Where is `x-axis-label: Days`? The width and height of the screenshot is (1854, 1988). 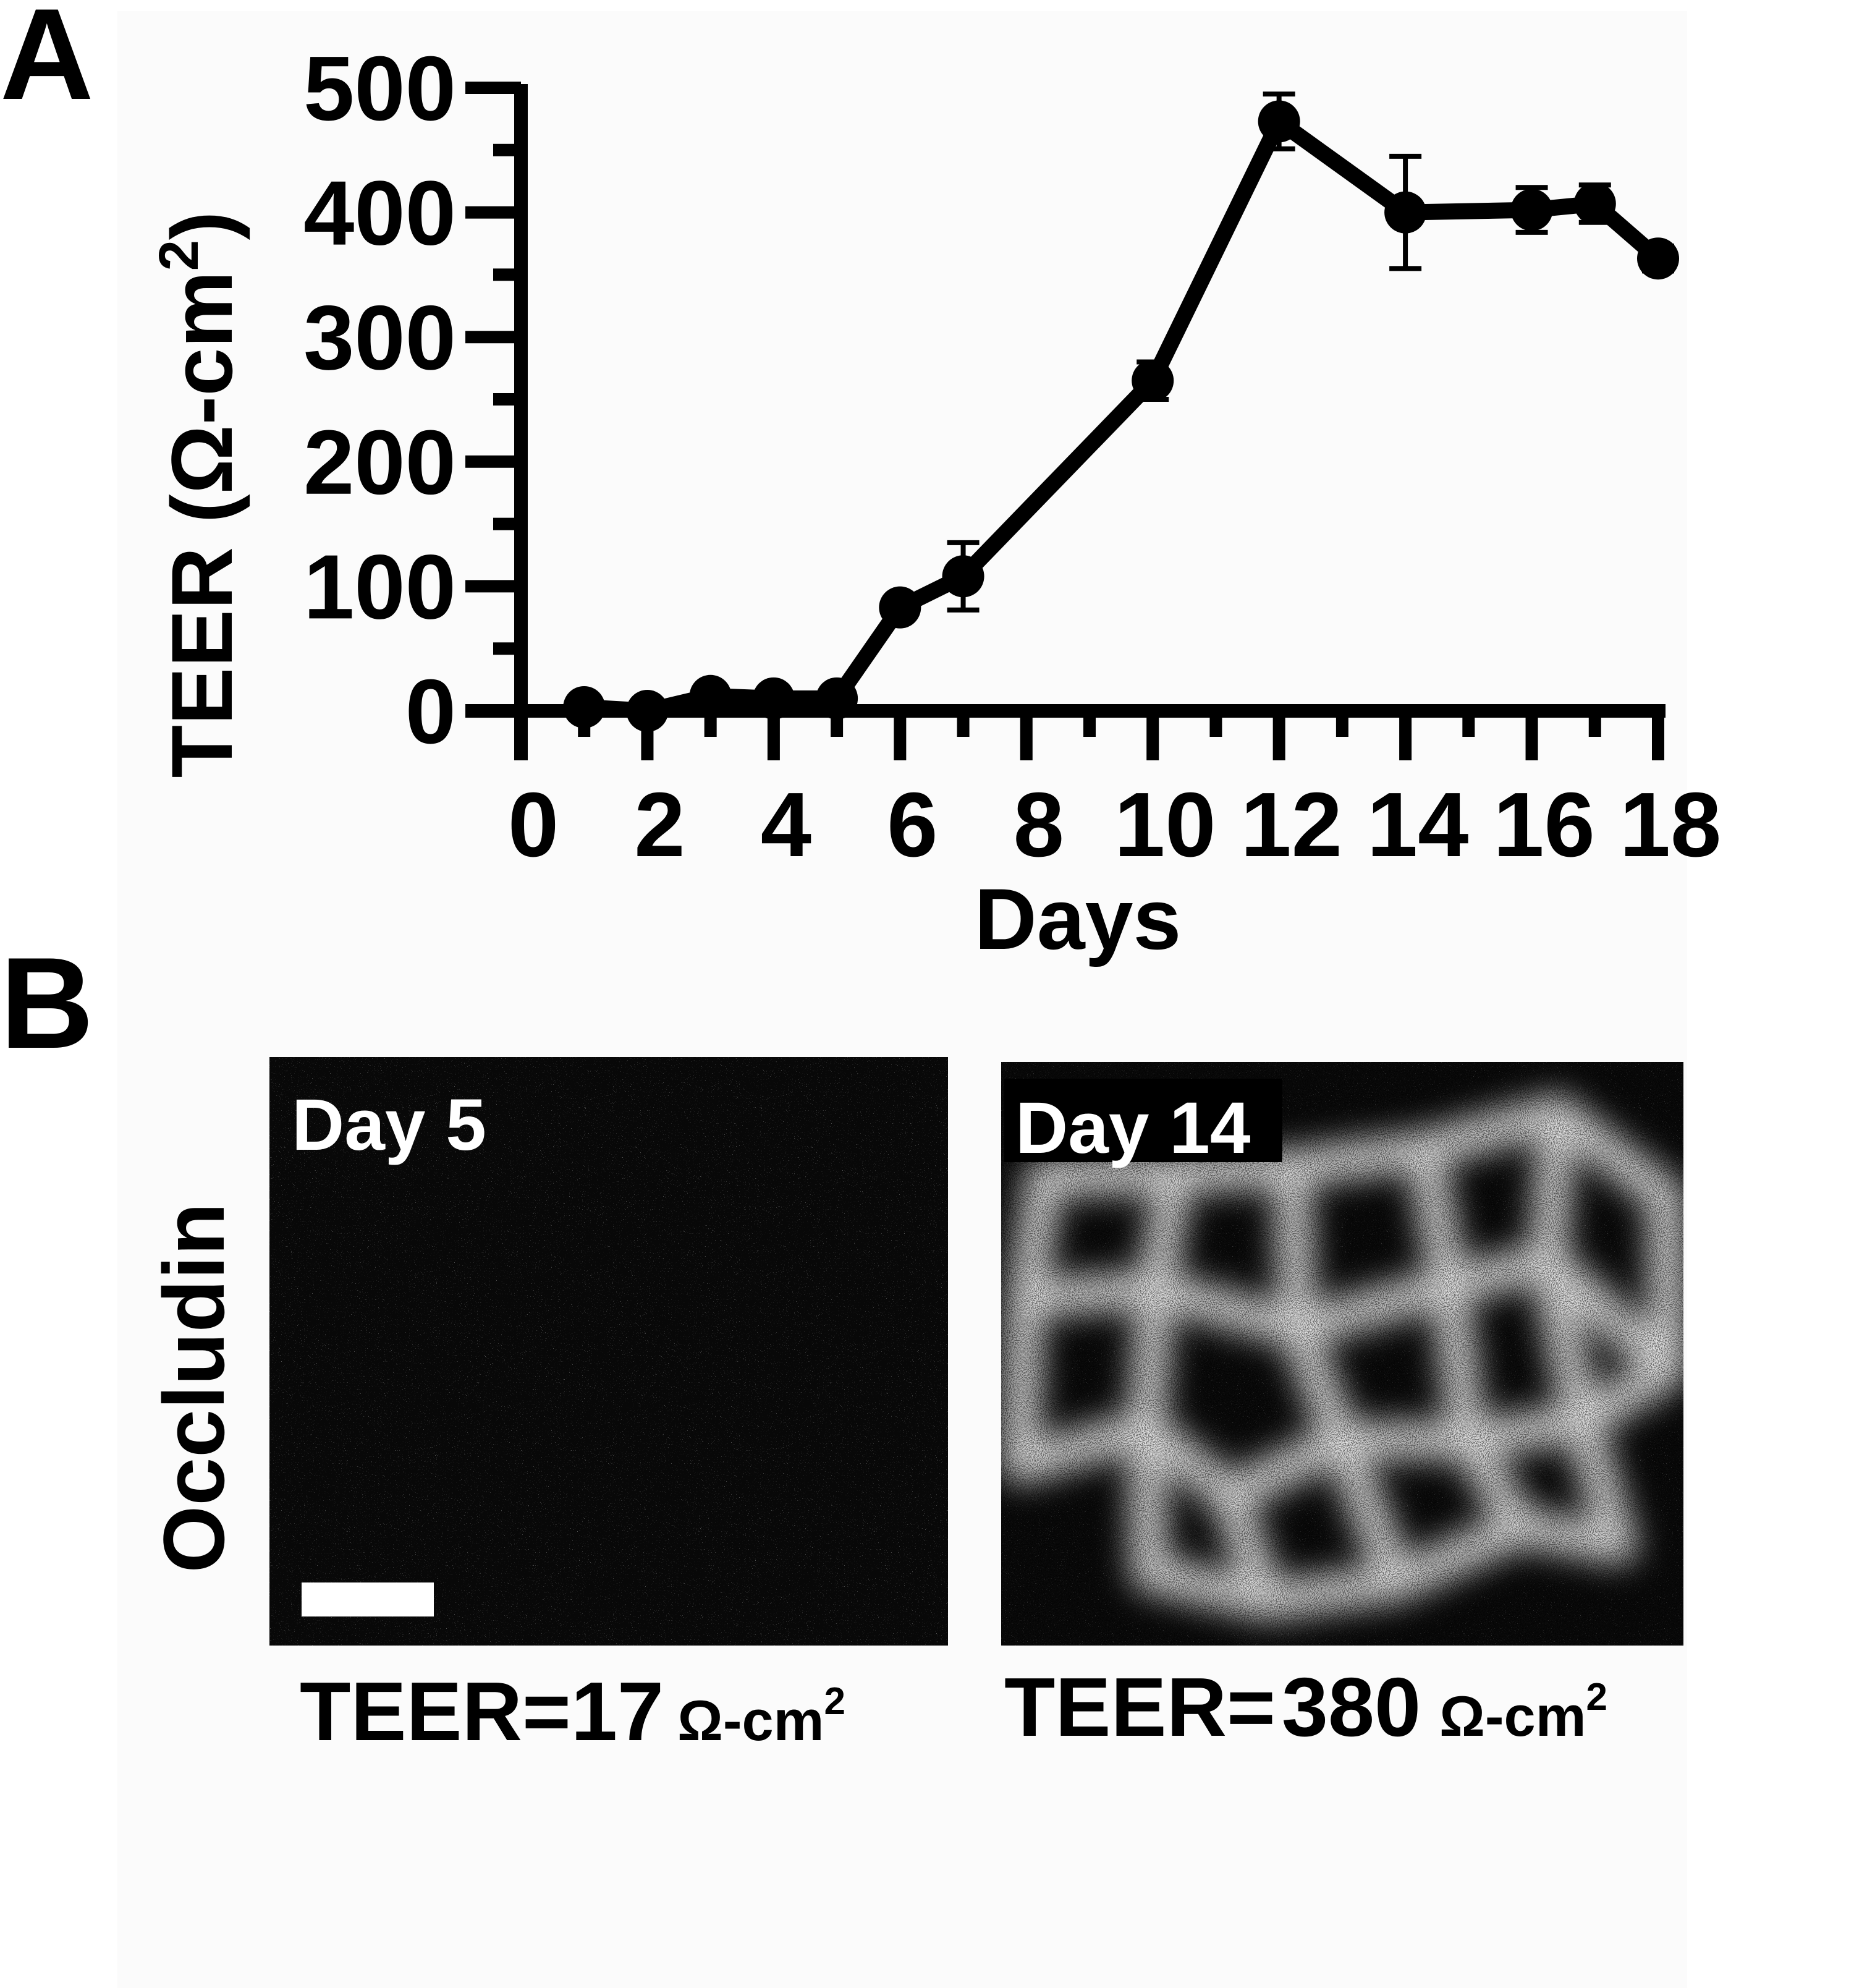
x-axis-label: Days is located at coordinates (1078, 918).